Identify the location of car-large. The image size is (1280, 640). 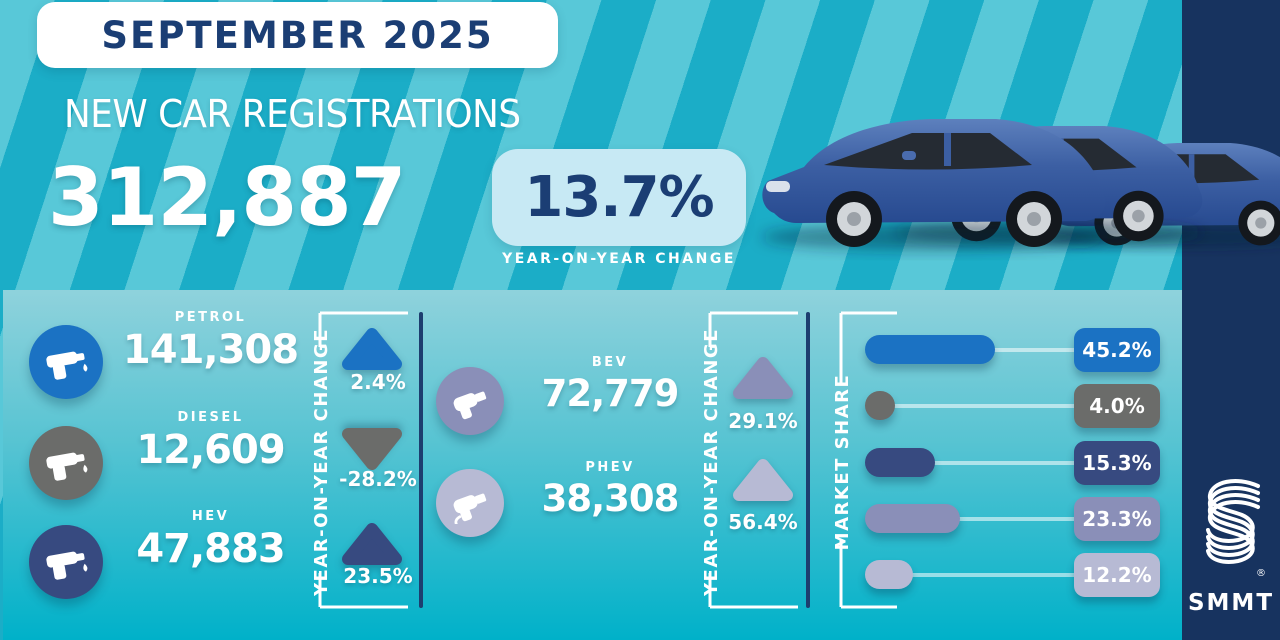
(933, 184).